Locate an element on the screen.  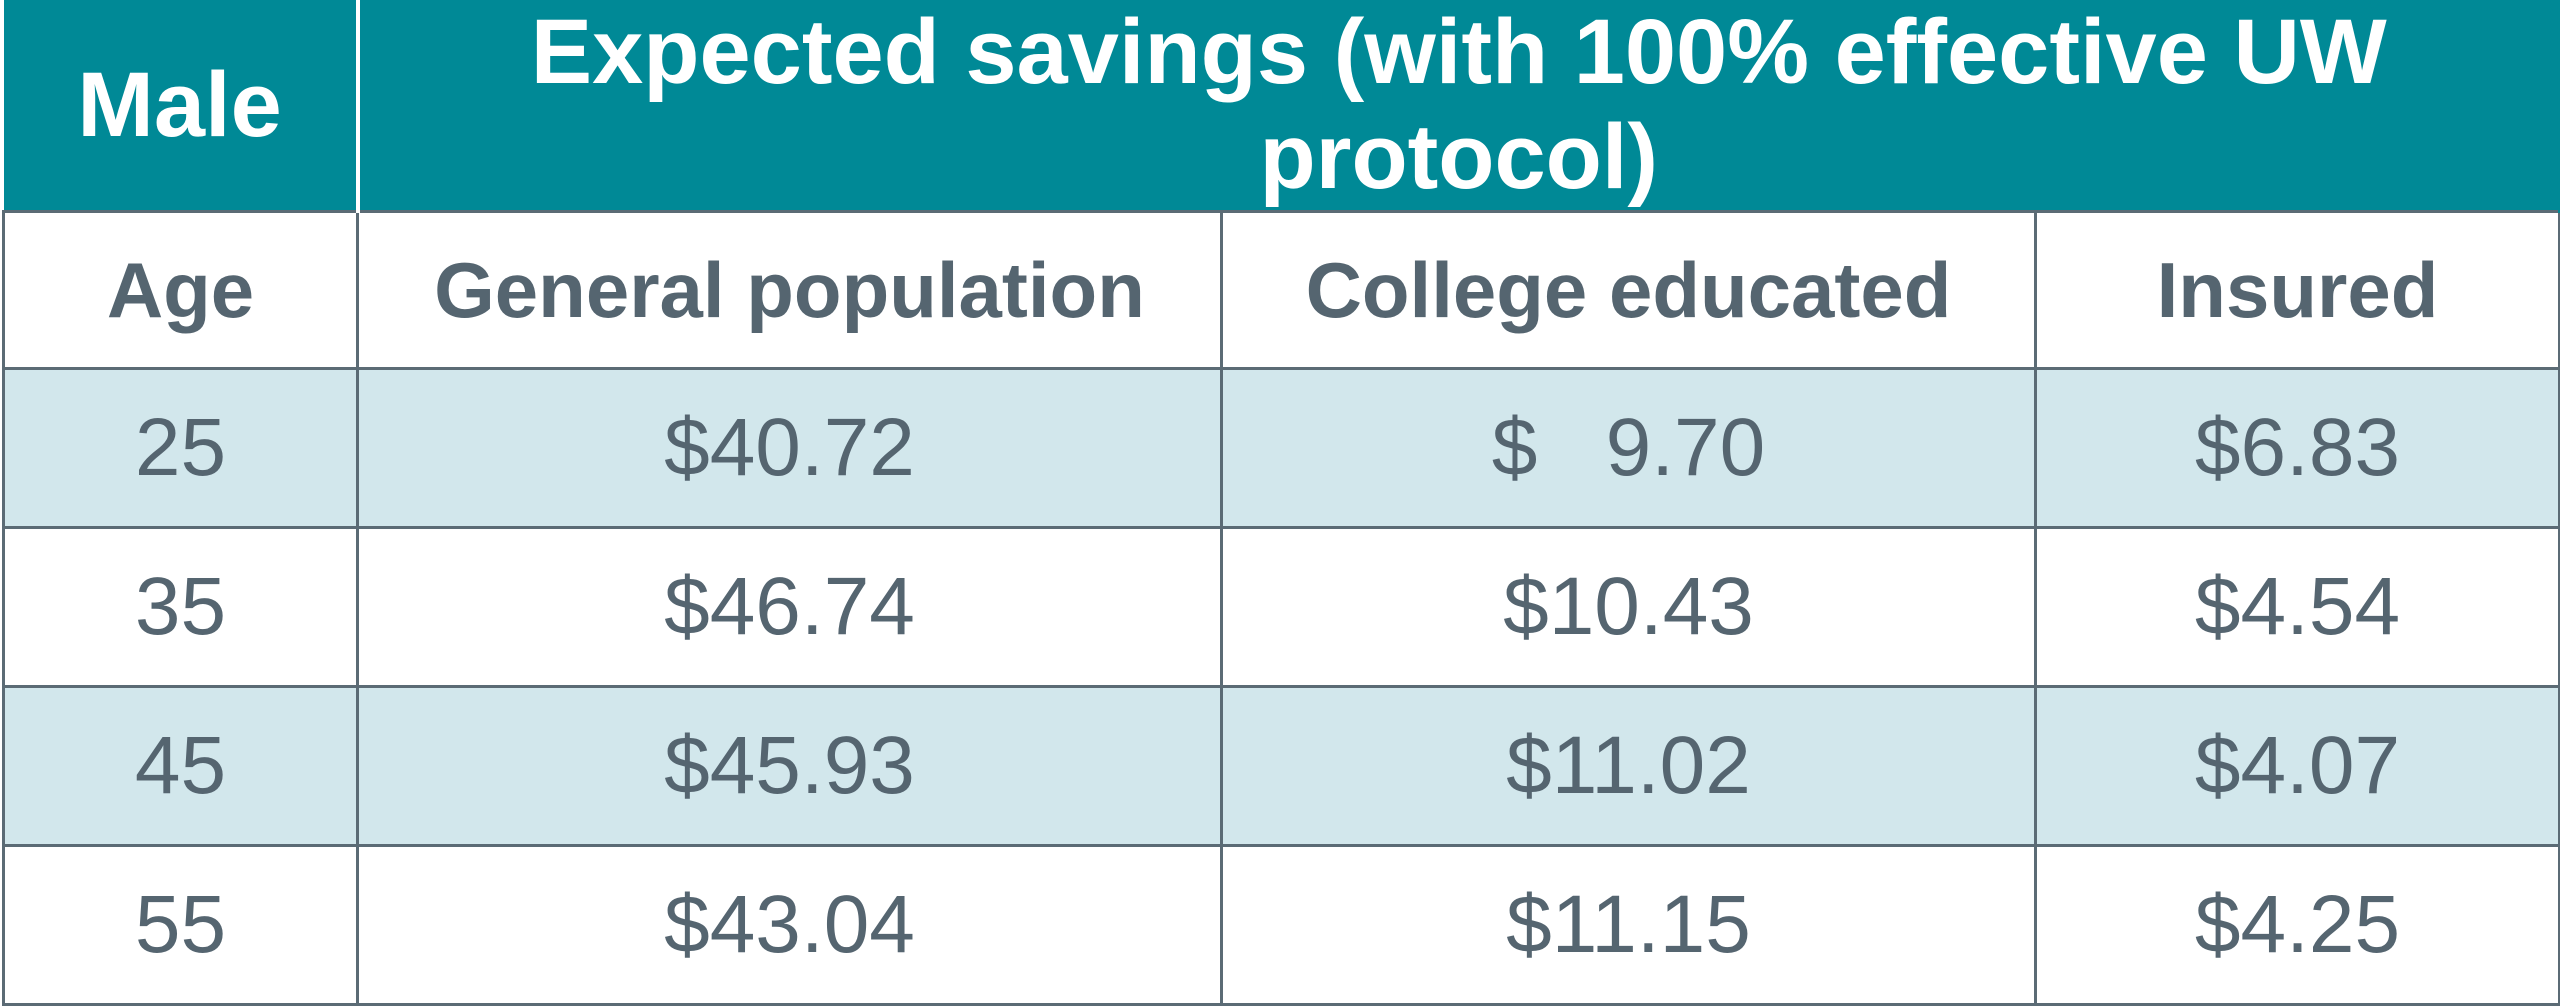
group-label-male: Male is located at coordinates (181, 106).